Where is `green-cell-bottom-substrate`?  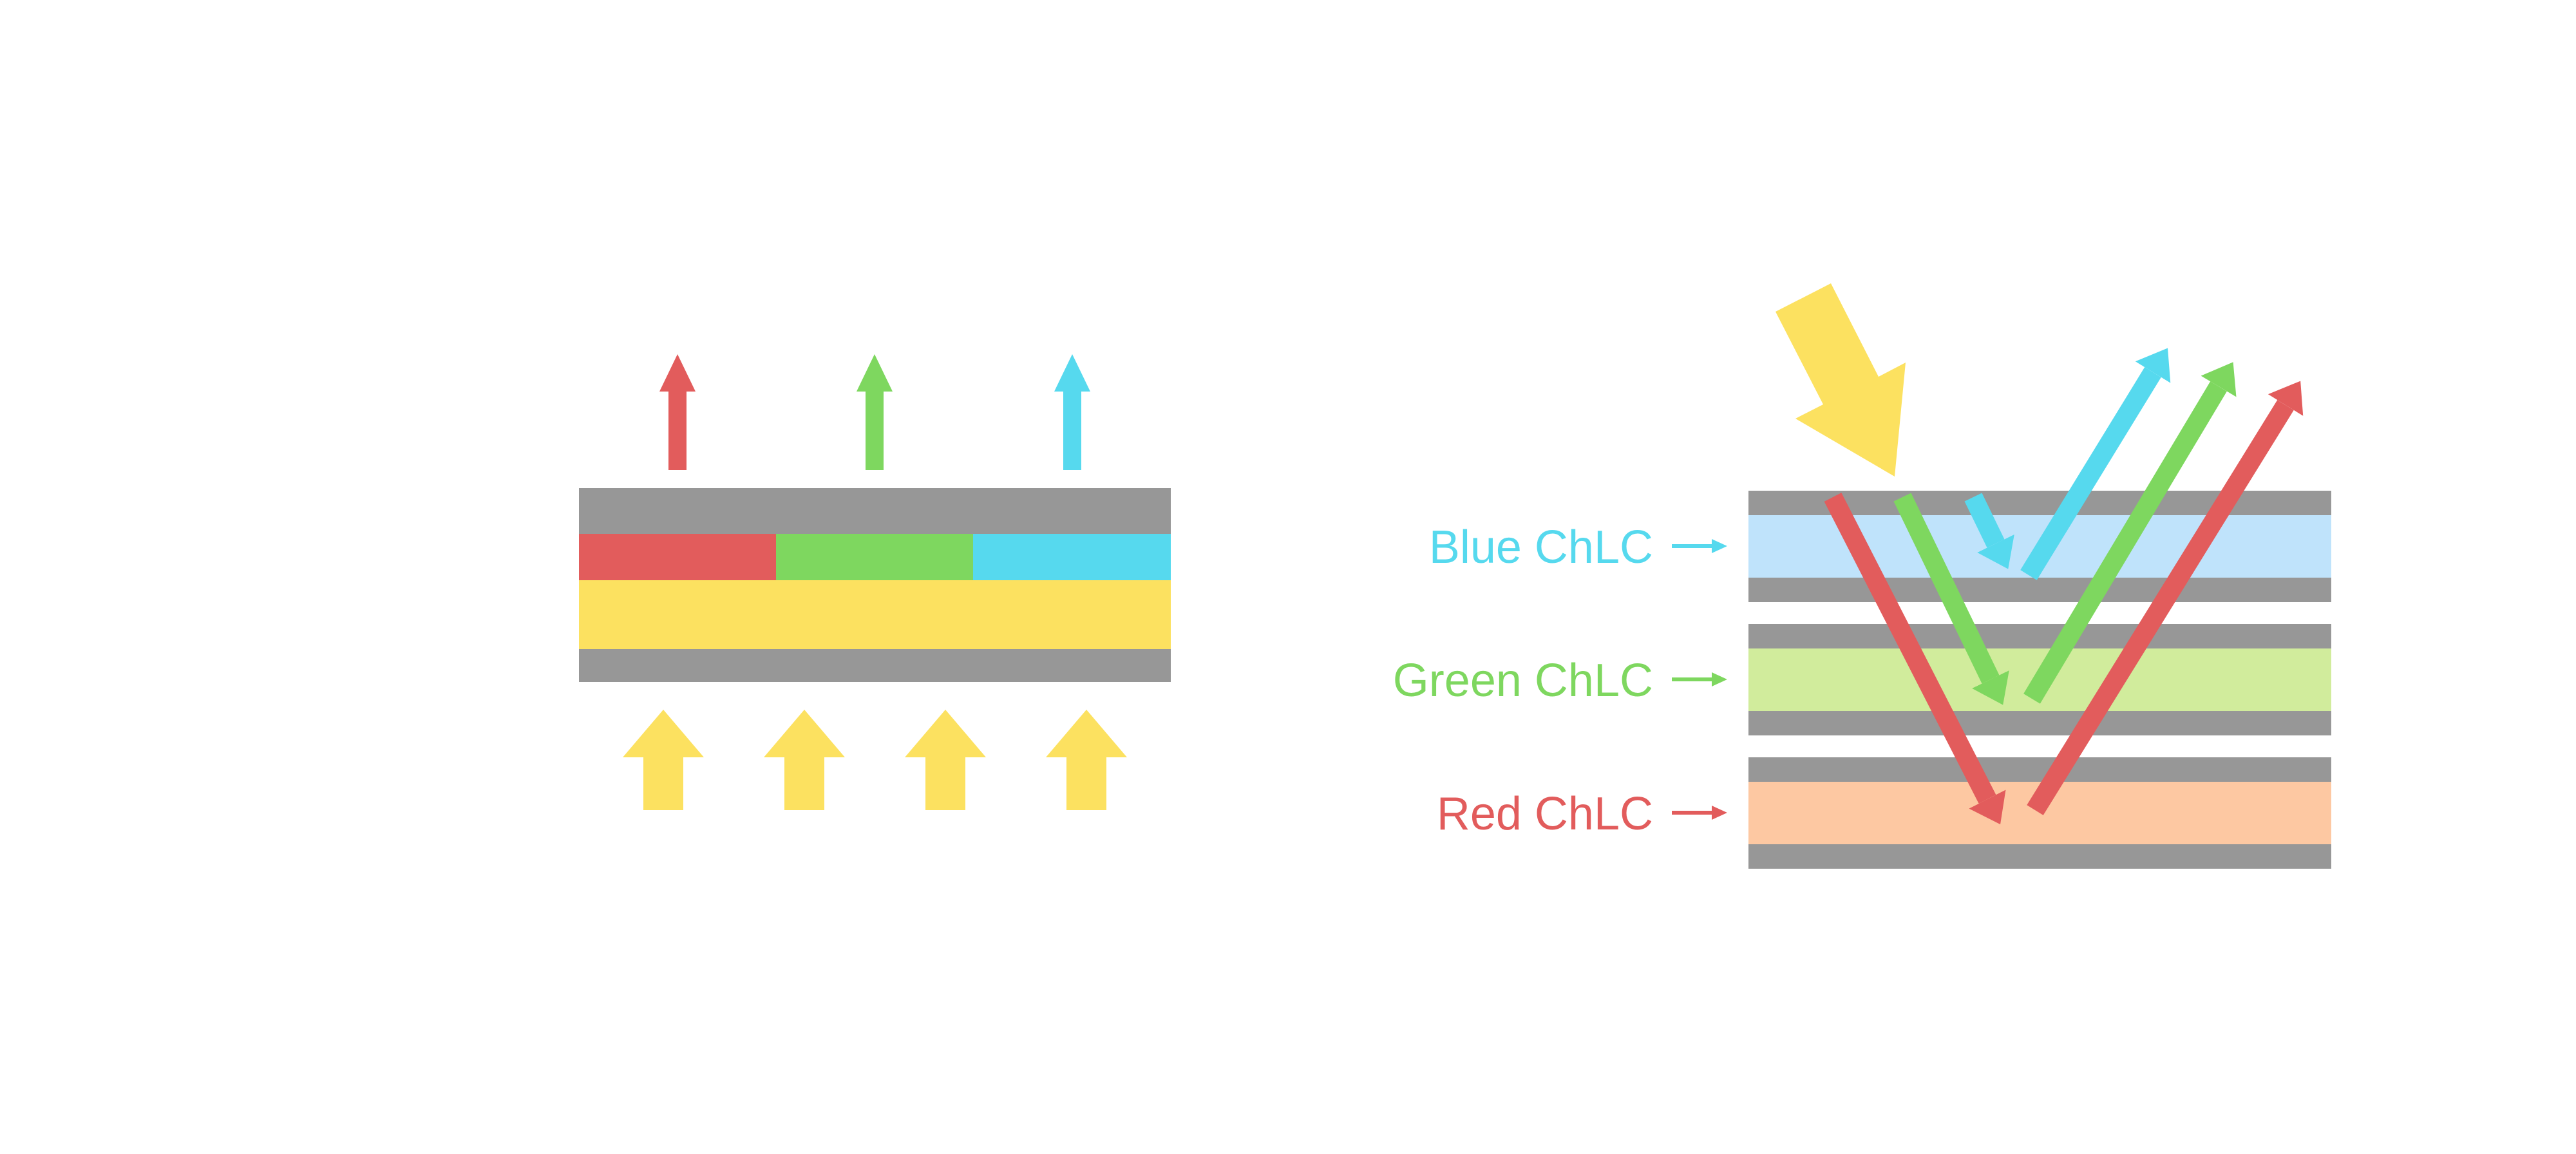
green-cell-bottom-substrate is located at coordinates (2039, 723).